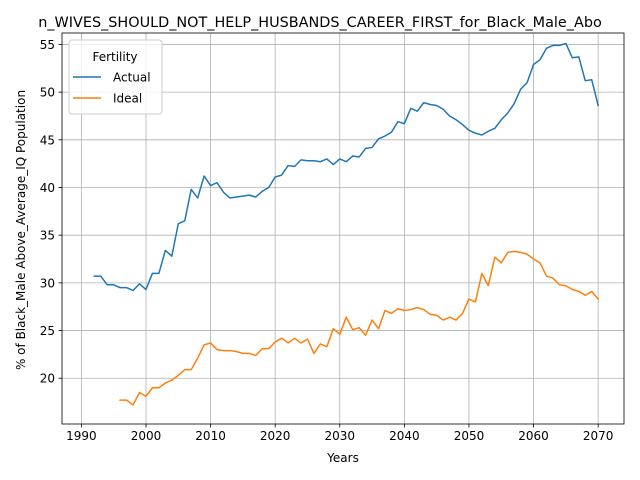 This screenshot has width=640, height=480. What do you see at coordinates (47, 45) in the screenshot?
I see `y-tick-label: 55` at bounding box center [47, 45].